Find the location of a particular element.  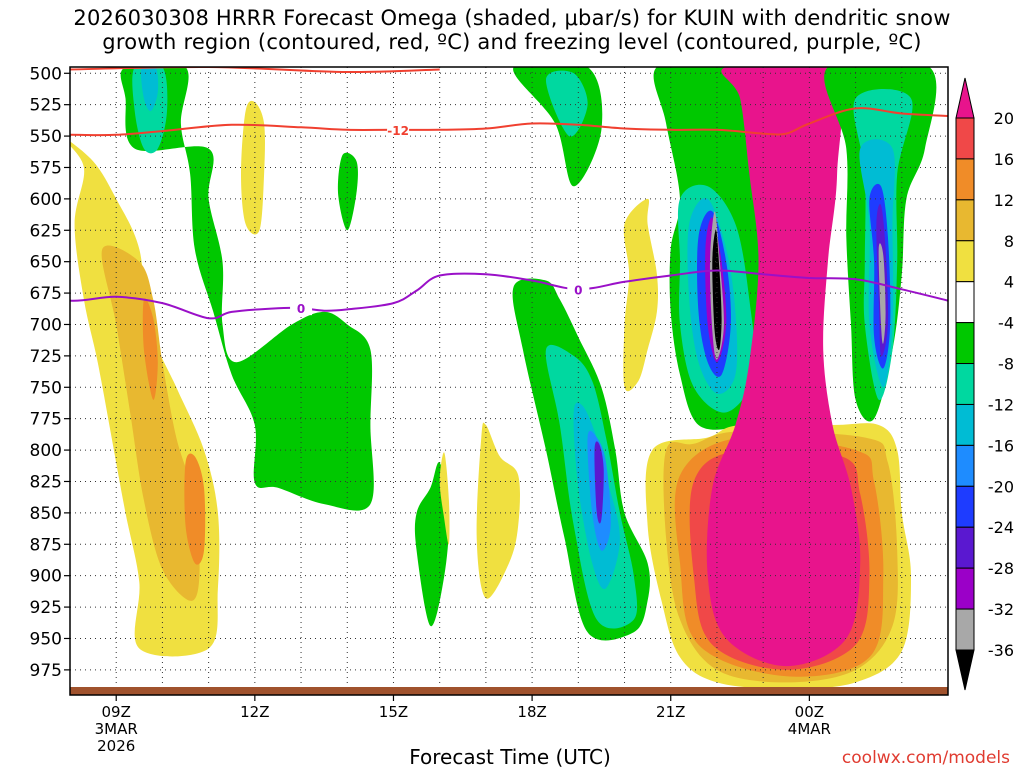

colorbar-label-0: 20 is located at coordinates (1004, 118).